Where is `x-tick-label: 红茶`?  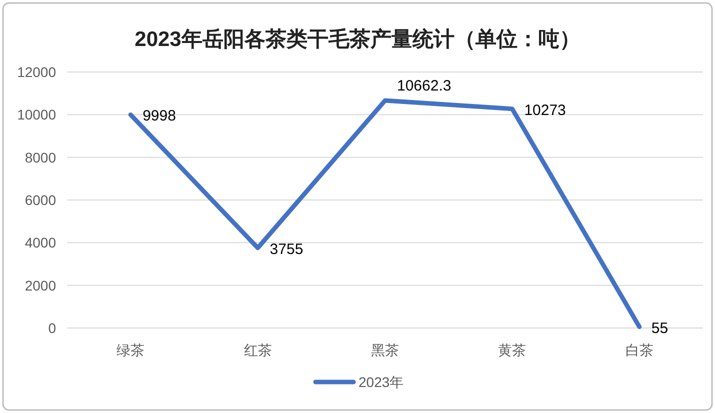
x-tick-label: 红茶 is located at coordinates (258, 350).